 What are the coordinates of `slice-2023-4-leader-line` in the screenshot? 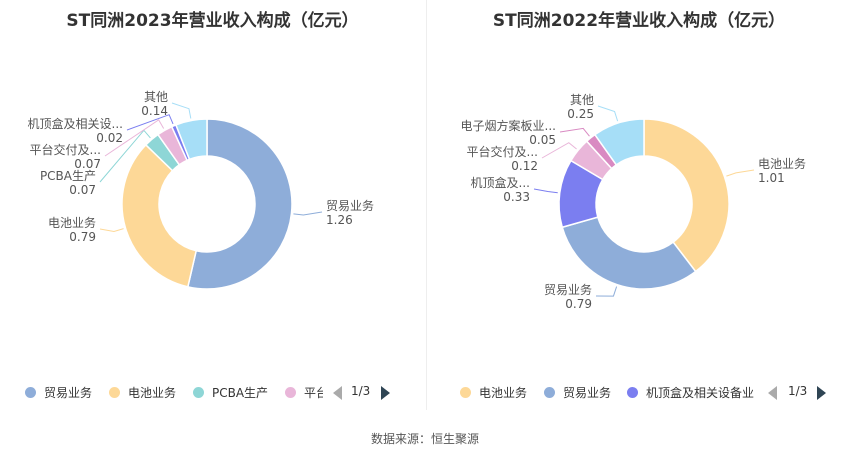 It's located at (150, 122).